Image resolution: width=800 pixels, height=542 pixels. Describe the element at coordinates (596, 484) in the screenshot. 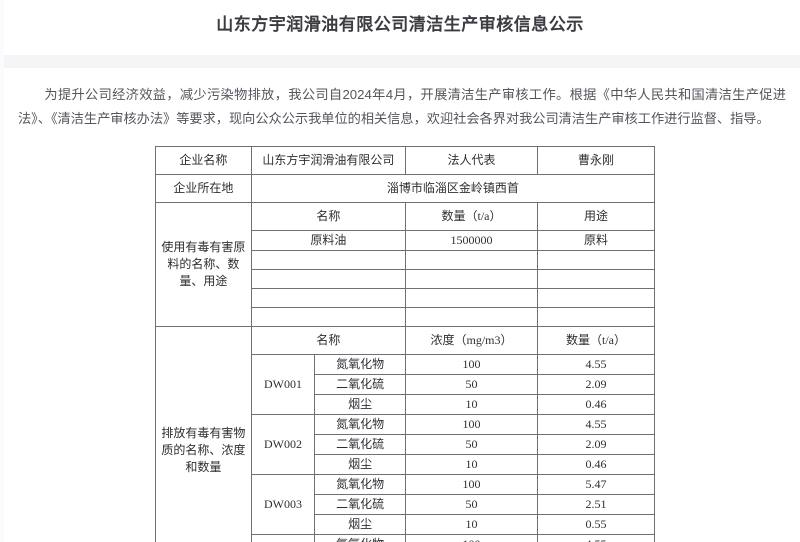

I see `cell-pollutant-amount: 5.47` at that location.